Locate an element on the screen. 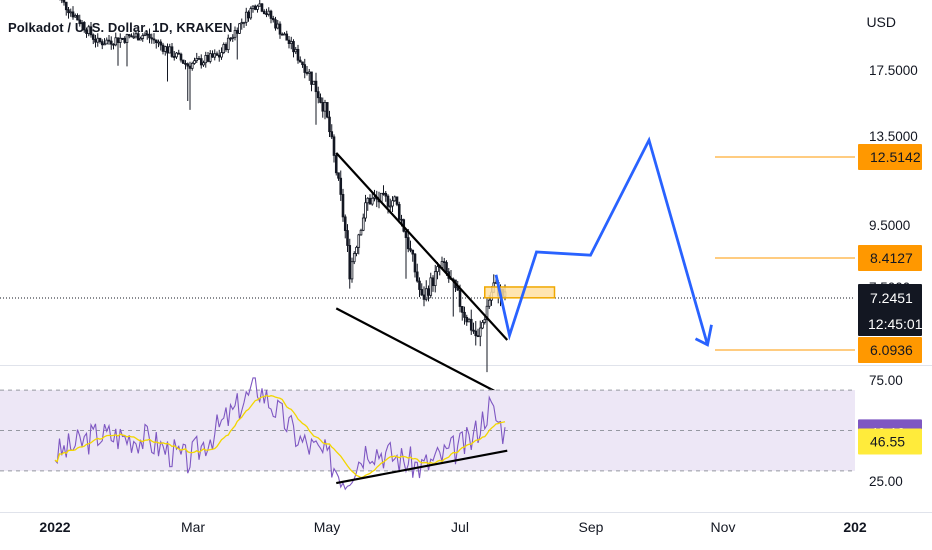 The height and width of the screenshot is (550, 932). level-price-tag-text: 6.0936 is located at coordinates (891, 350).